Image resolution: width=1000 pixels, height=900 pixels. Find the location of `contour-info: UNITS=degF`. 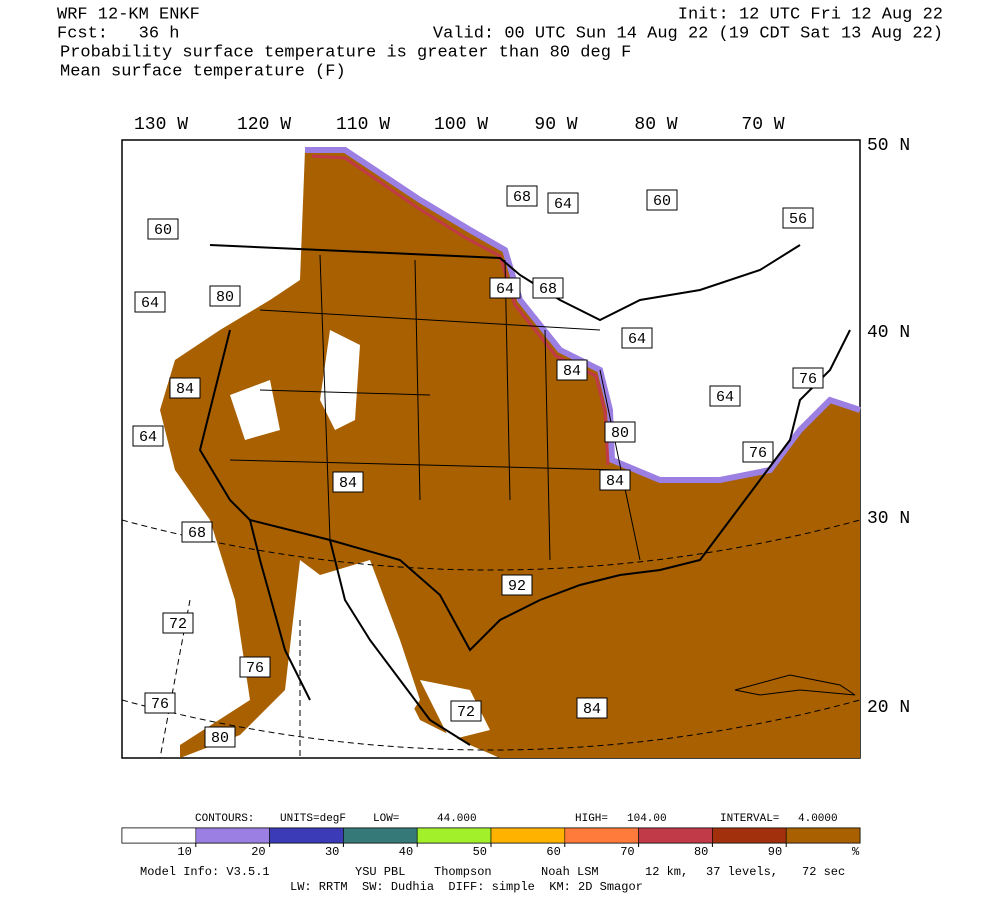

contour-info: UNITS=degF is located at coordinates (313, 819).